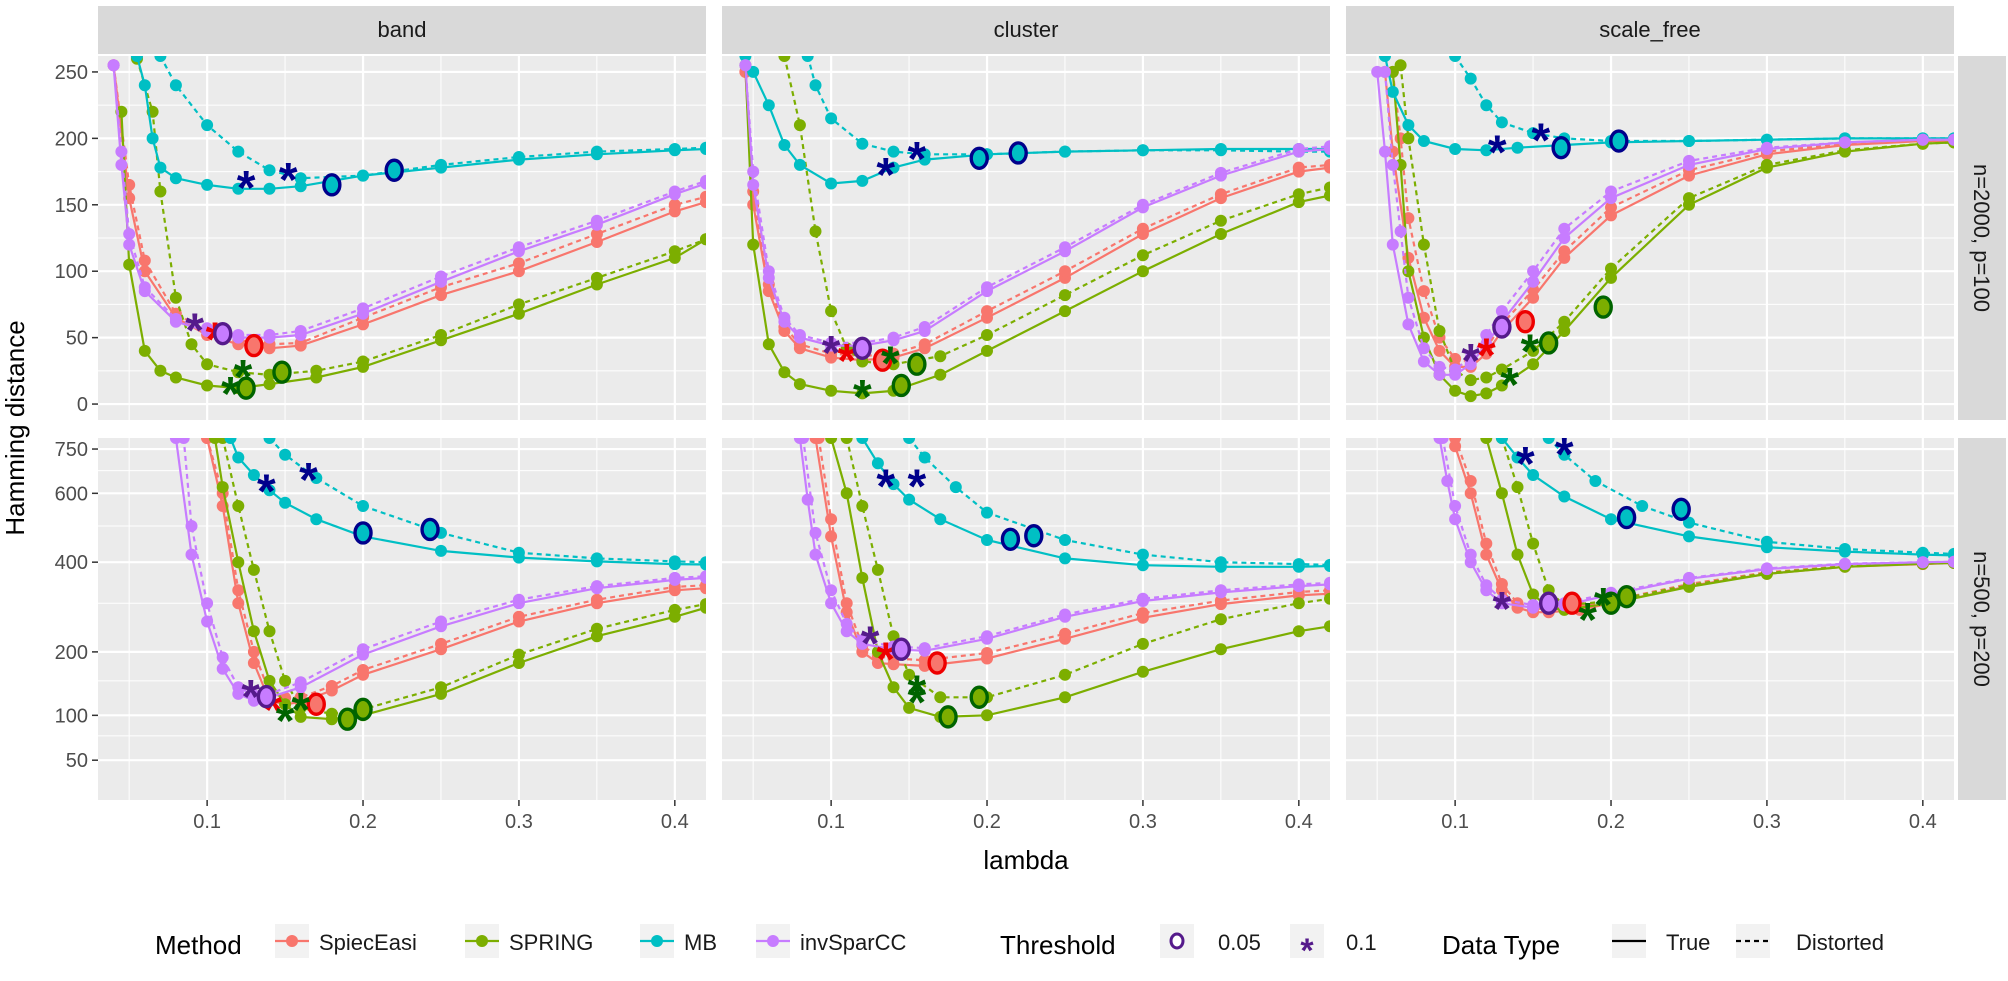 The height and width of the screenshot is (981, 2008). What do you see at coordinates (77, 339) in the screenshot?
I see `y-tick-label: 50` at bounding box center [77, 339].